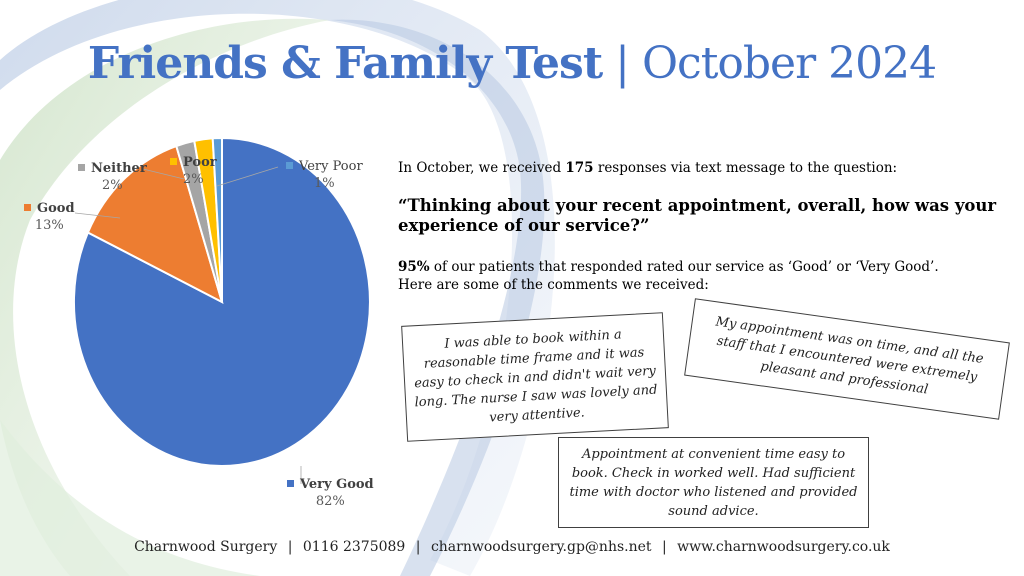 The width and height of the screenshot is (1024, 576). Describe the element at coordinates (206, 547) in the screenshot. I see `footer-practice-name: Charnwood Surgery` at that location.